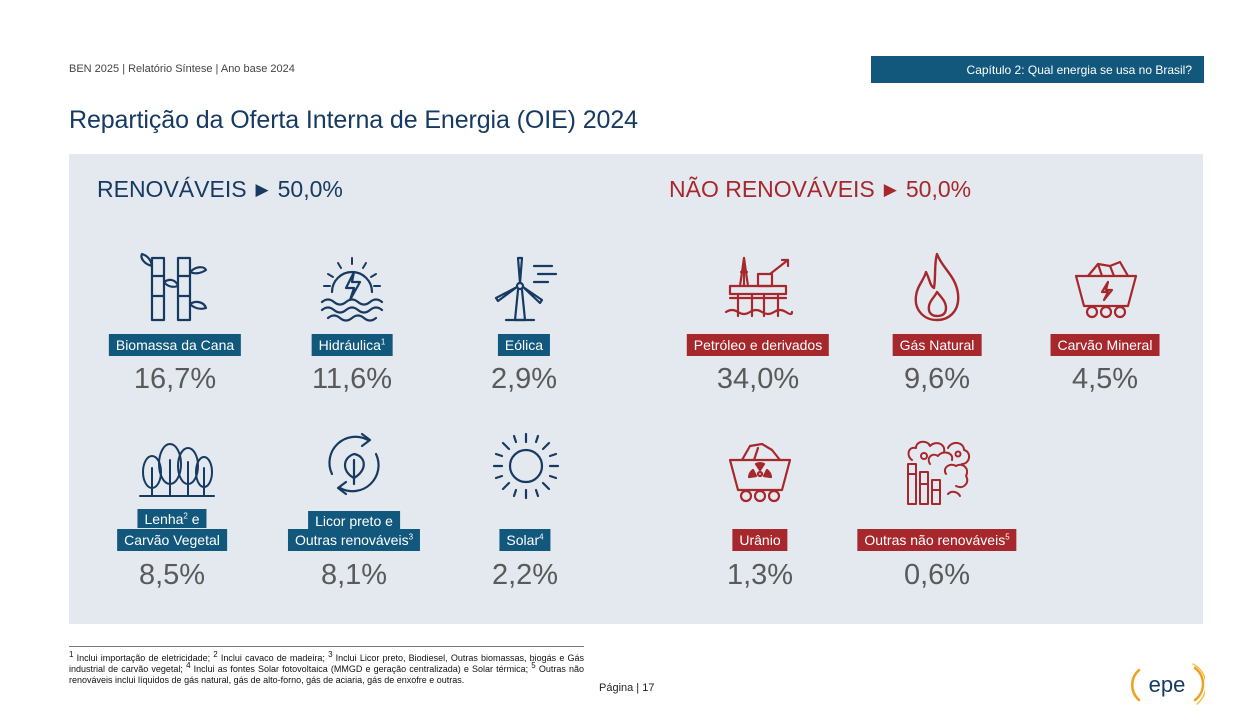 The height and width of the screenshot is (720, 1260). I want to click on label-lenha-line1: Lenha2 e, so click(172, 518).